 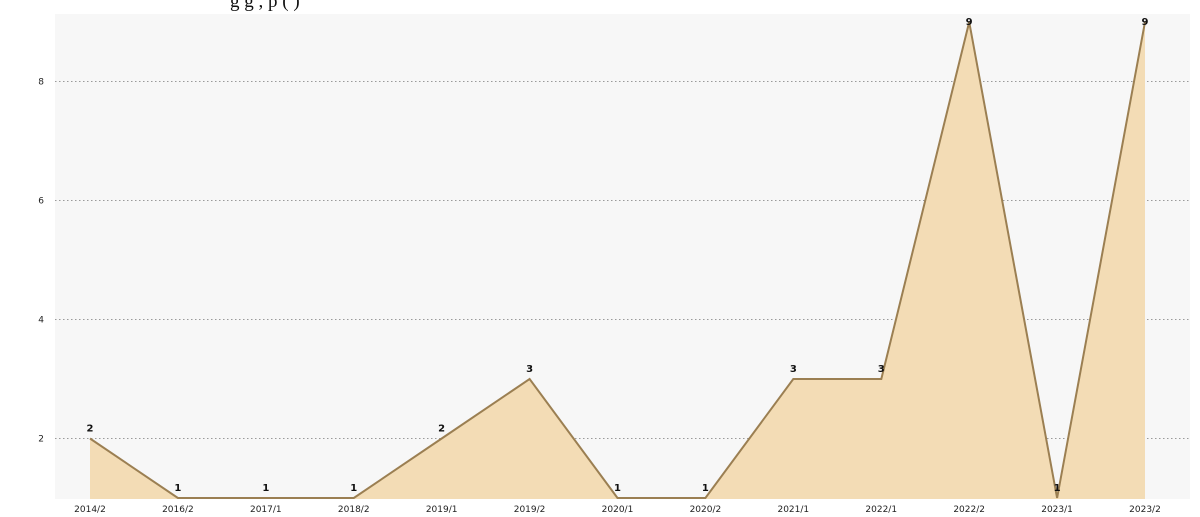 I want to click on x-tick-label: 2022/2, so click(x=969, y=510).